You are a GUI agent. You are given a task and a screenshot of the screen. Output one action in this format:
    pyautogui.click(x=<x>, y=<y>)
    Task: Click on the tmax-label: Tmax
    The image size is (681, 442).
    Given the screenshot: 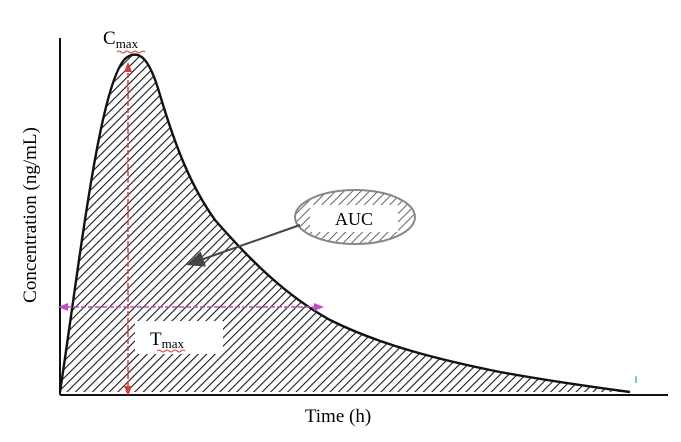 What is the action you would take?
    pyautogui.click(x=167, y=340)
    